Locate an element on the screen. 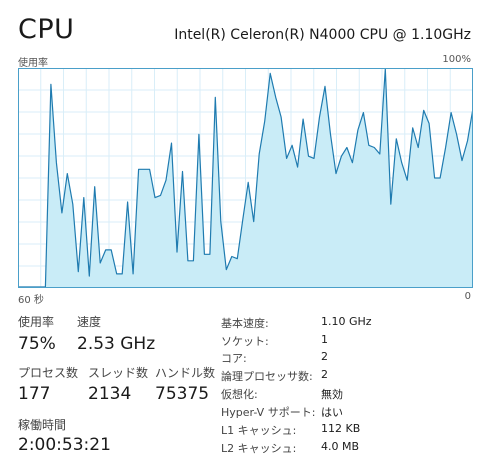  detail-virtualization-value: 無効 is located at coordinates (332, 394).